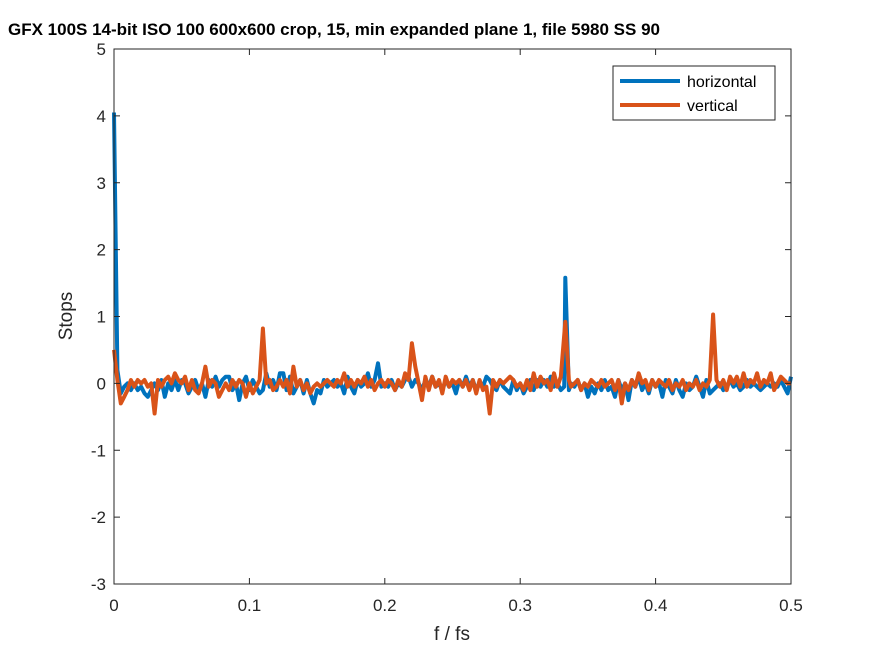 This screenshot has width=875, height=656. I want to click on x-tick-label: 0.1, so click(250, 605).